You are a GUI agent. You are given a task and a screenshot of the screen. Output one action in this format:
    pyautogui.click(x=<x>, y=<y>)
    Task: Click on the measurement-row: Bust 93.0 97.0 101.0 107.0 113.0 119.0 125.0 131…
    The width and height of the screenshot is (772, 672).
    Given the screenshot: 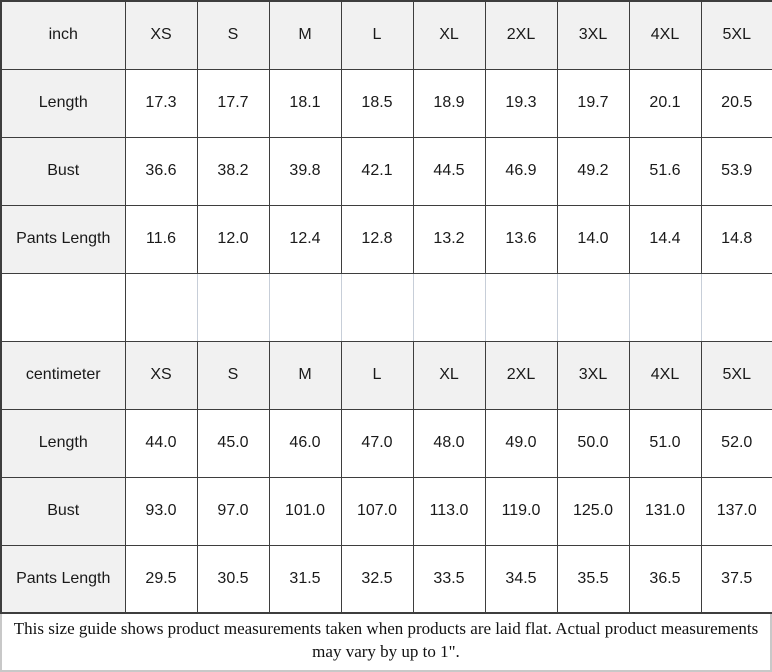 What is the action you would take?
    pyautogui.click(x=386, y=511)
    